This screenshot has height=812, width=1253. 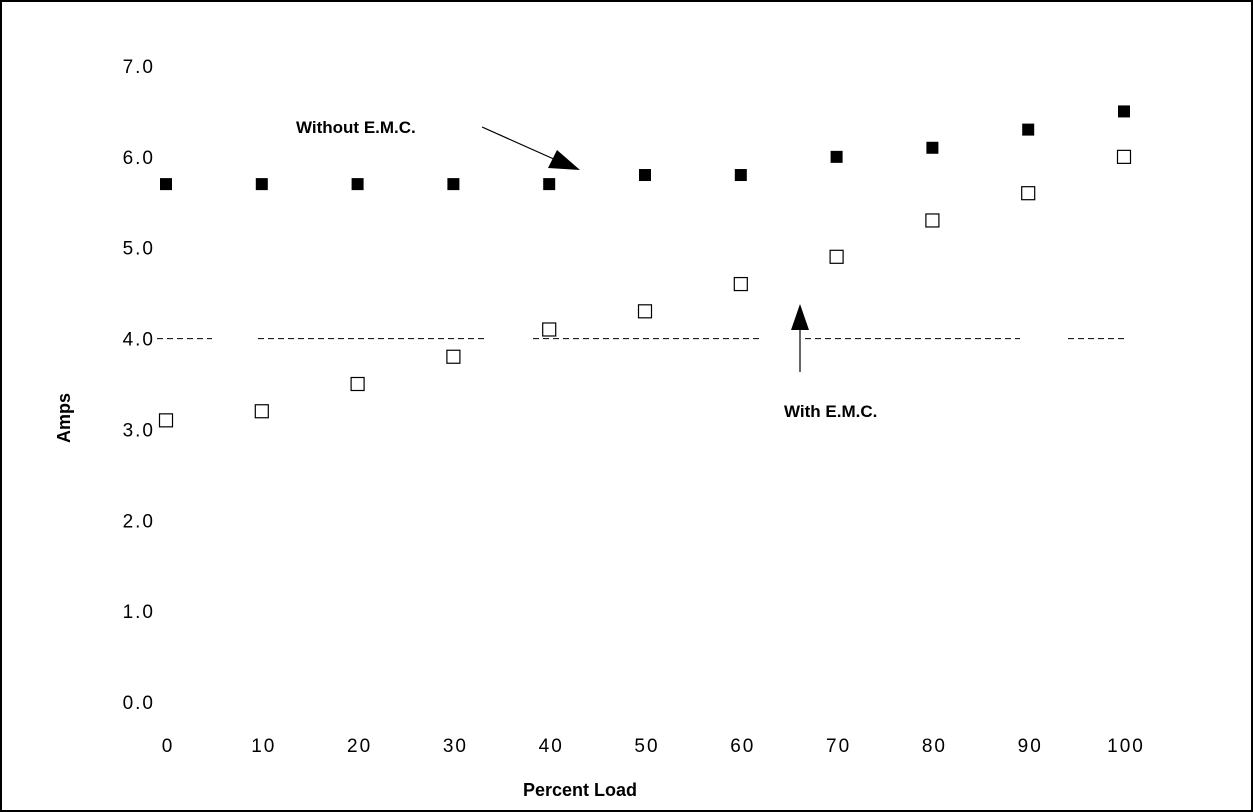 What do you see at coordinates (580, 790) in the screenshot?
I see `x-axis-label: Percent Load` at bounding box center [580, 790].